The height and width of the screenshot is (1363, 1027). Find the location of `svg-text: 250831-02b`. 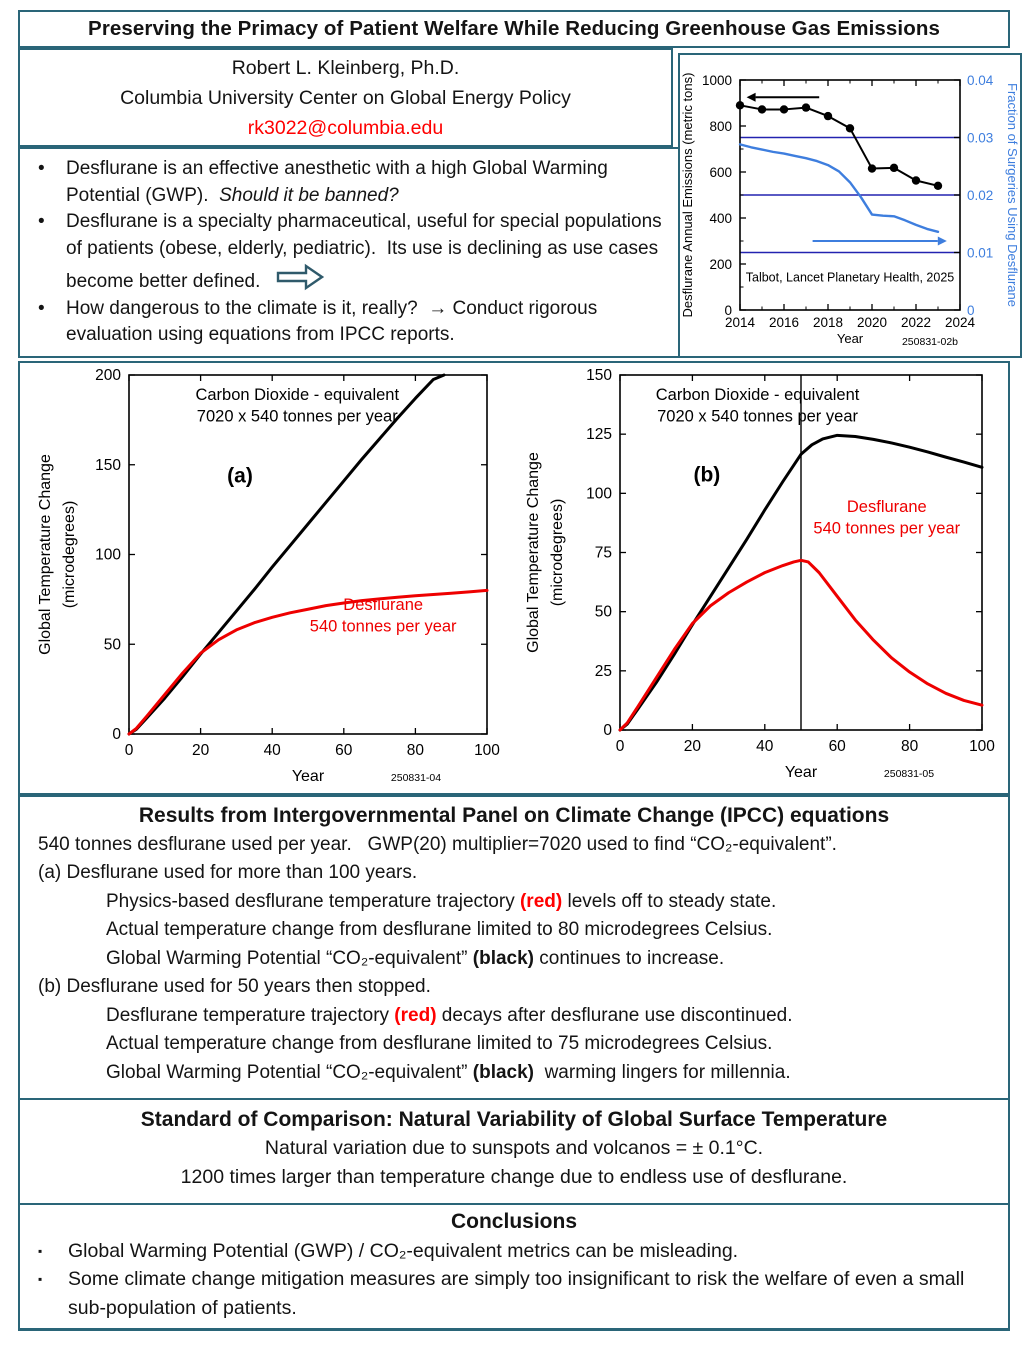

svg-text: 250831-02b is located at coordinates (930, 342).